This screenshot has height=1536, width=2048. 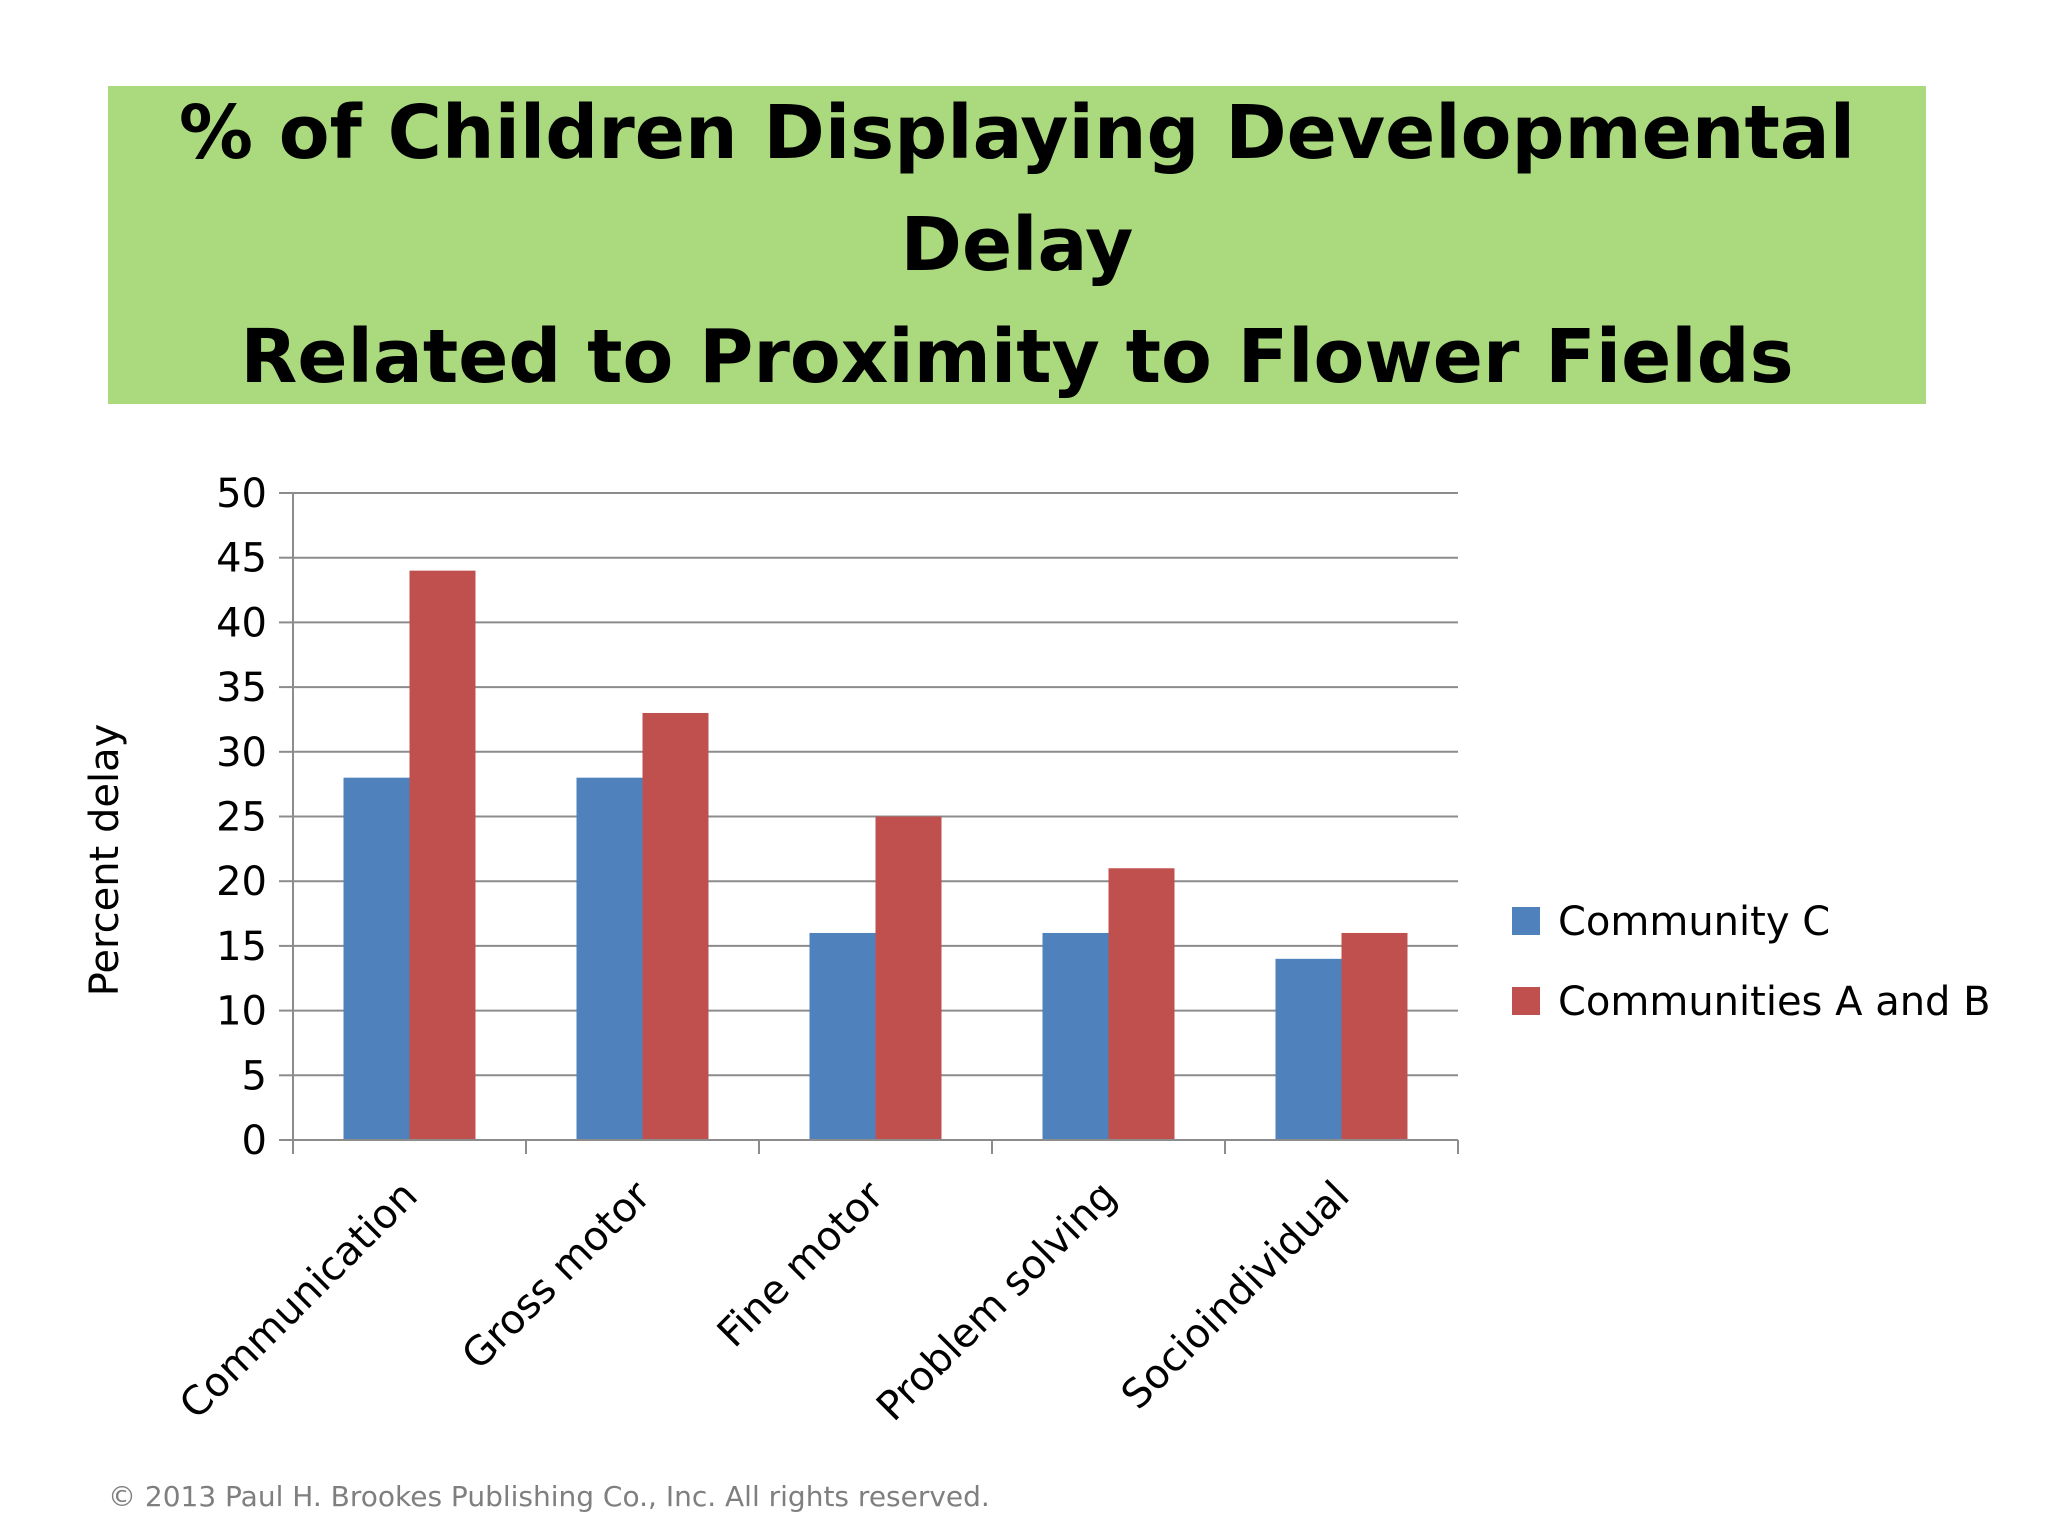 What do you see at coordinates (241, 494) in the screenshot?
I see `y-tick-label: 50` at bounding box center [241, 494].